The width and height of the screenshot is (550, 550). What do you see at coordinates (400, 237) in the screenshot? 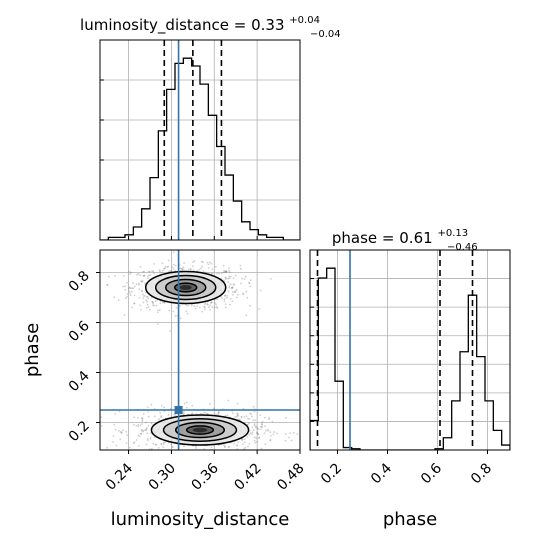
I see `phase-title: phase = 0.61 +0.13` at bounding box center [400, 237].